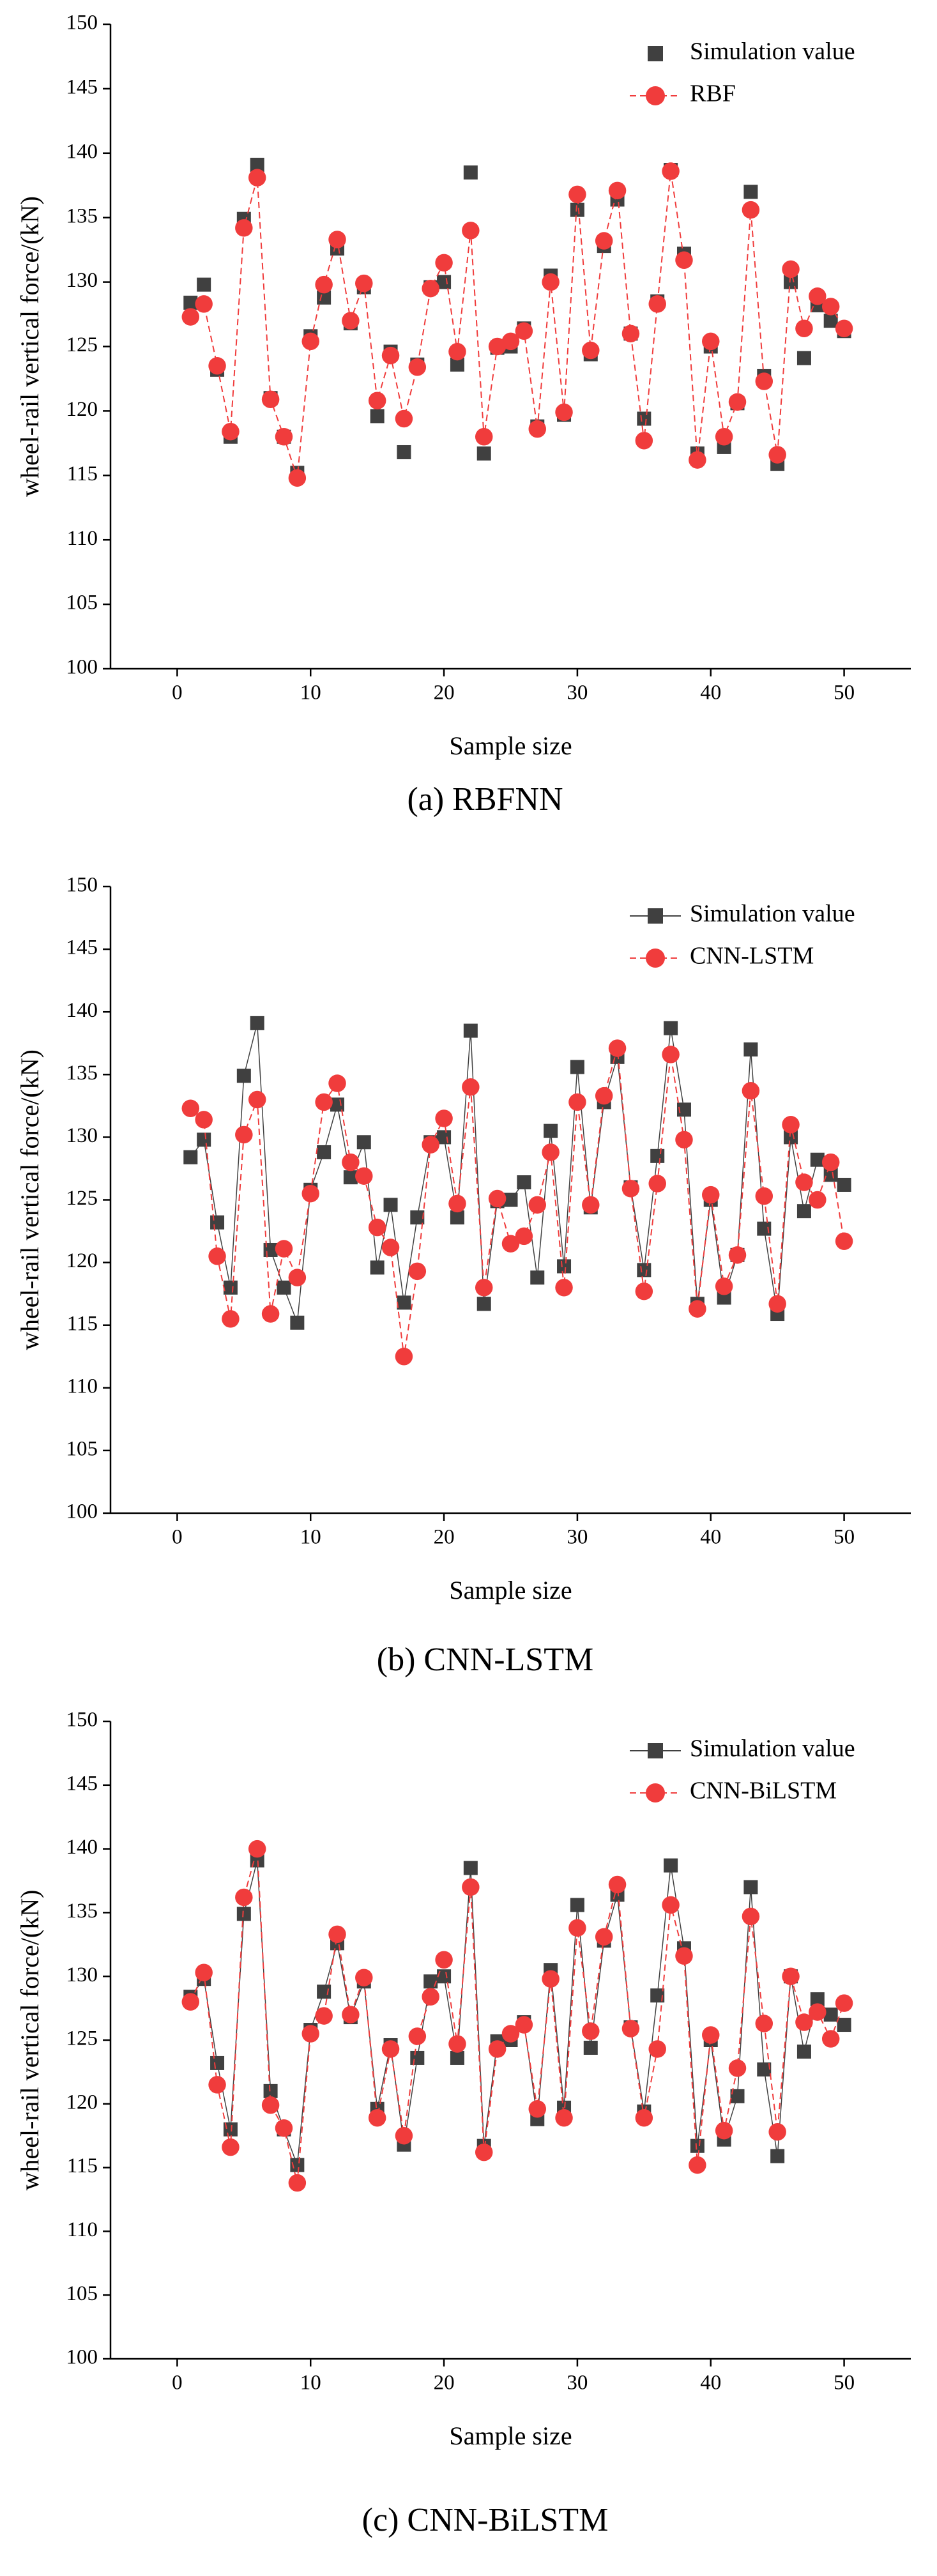 The height and width of the screenshot is (2576, 937). What do you see at coordinates (82, 1911) in the screenshot?
I see `y-tick-label: 135` at bounding box center [82, 1911].